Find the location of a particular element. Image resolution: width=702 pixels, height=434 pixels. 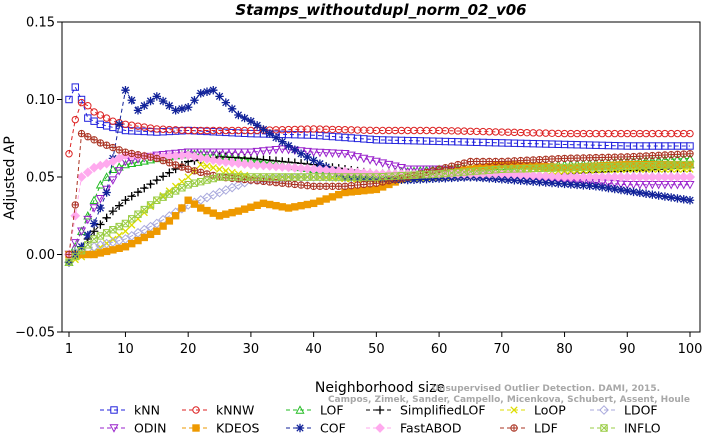

legend-marker-ldof is located at coordinates (604, 410).